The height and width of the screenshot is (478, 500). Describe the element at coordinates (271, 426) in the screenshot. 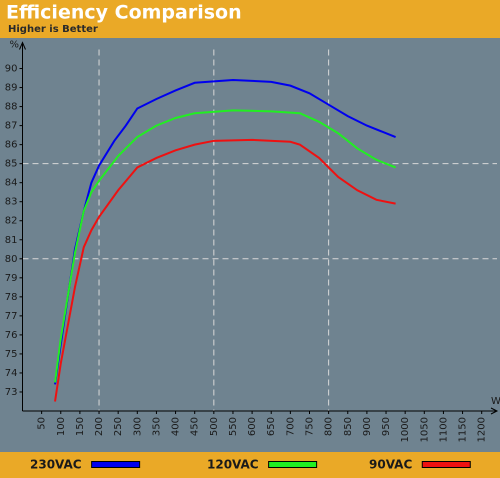

I see `x-tick-label: 650` at that location.